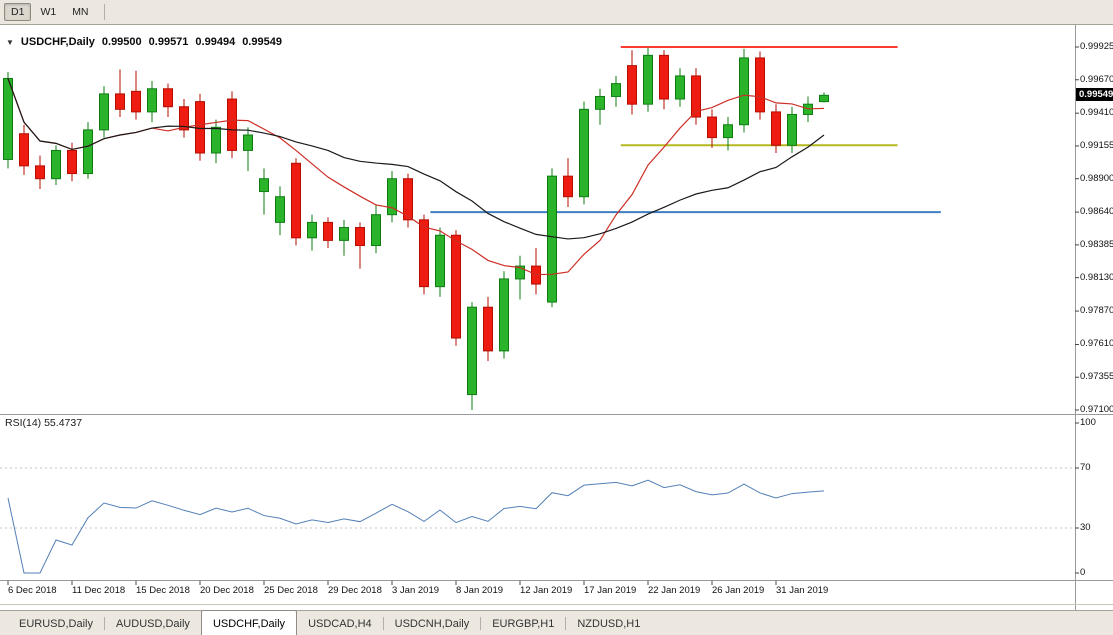 The width and height of the screenshot is (1113, 635). I want to click on date-axis-label: 26 Jan 2019, so click(738, 590).